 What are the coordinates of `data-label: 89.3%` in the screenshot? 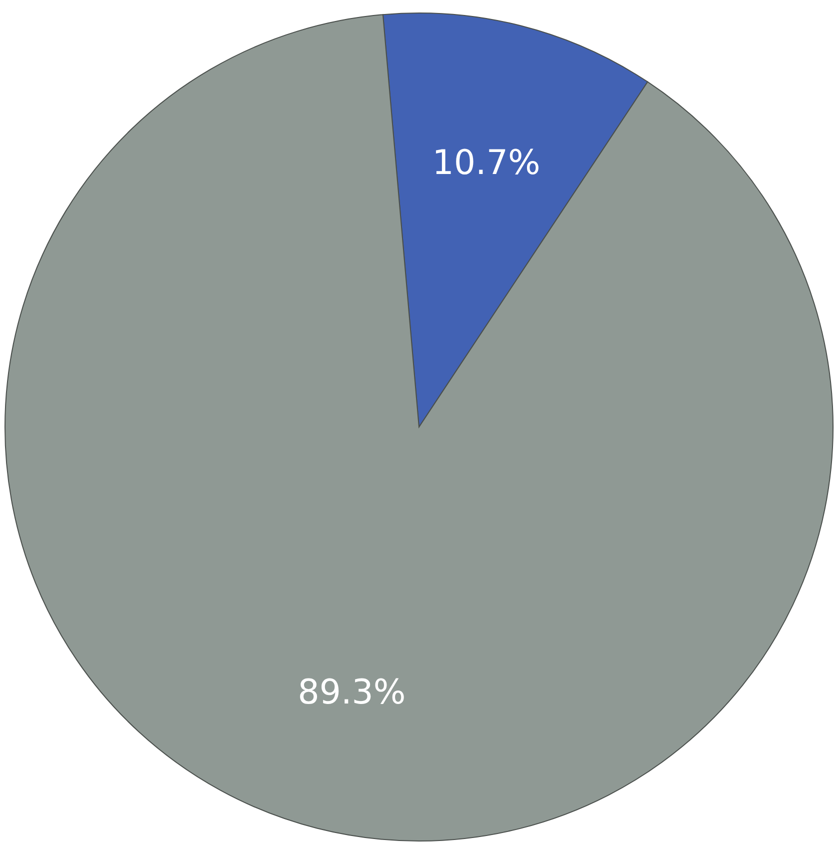 It's located at (352, 692).